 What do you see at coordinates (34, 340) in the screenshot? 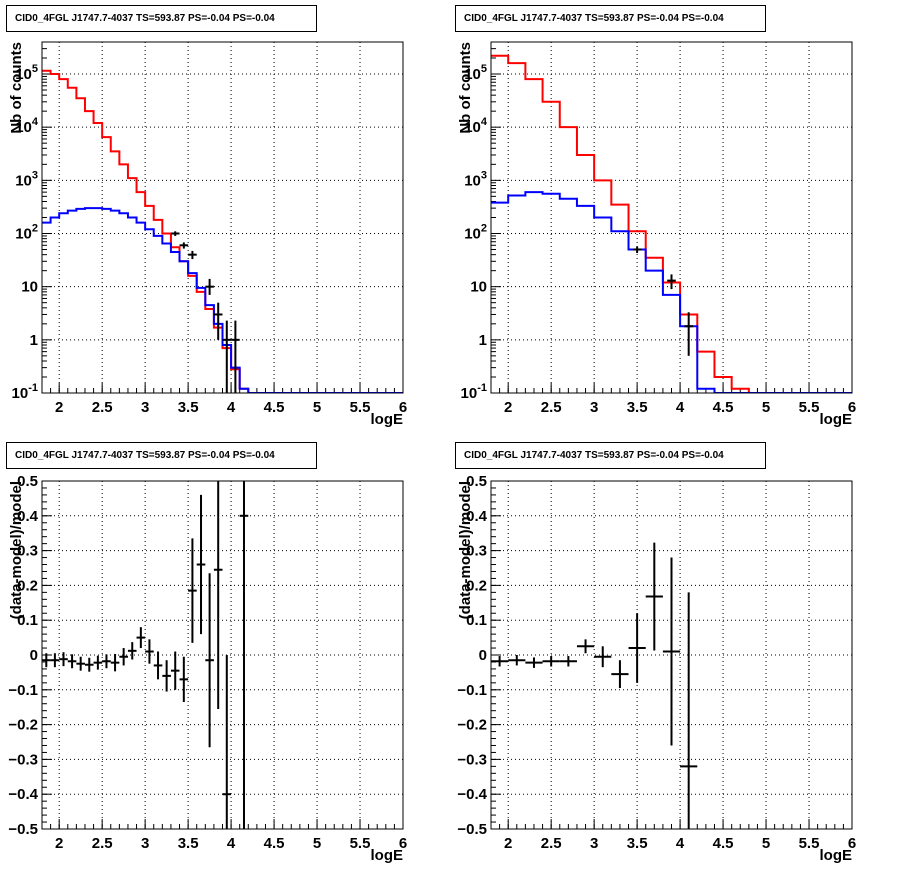
I see `y-tick-label: 1` at bounding box center [34, 340].